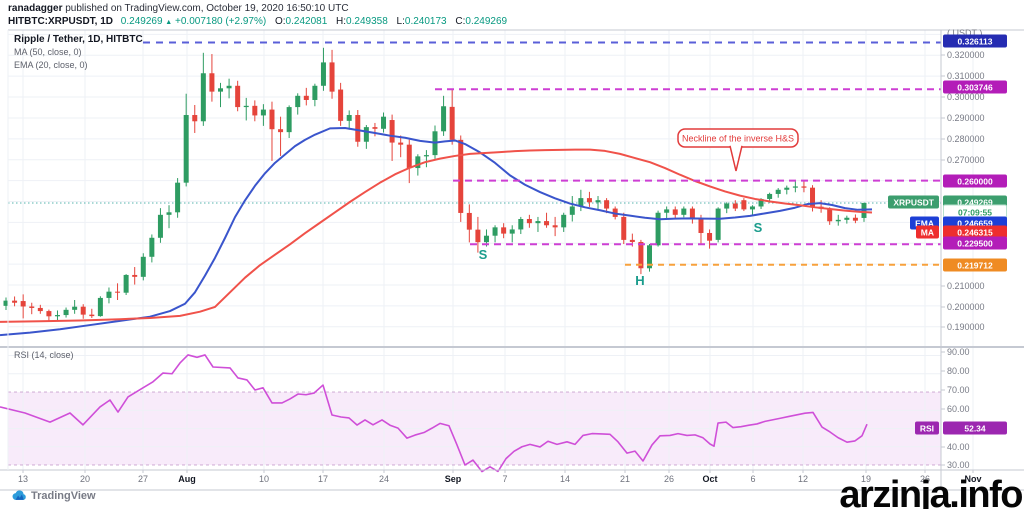  What do you see at coordinates (958, 390) in the screenshot?
I see `rsi-axis-label: 70.00` at bounding box center [958, 390].